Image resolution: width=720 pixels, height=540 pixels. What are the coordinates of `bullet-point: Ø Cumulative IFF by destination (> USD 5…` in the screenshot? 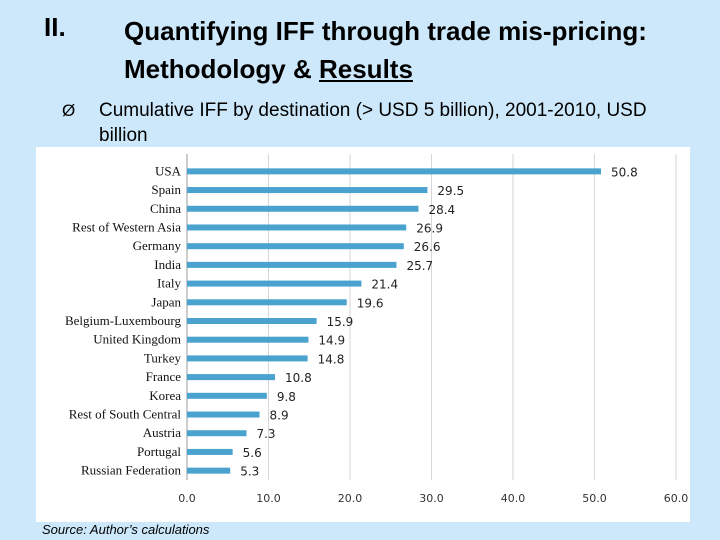 It's located at (372, 123).